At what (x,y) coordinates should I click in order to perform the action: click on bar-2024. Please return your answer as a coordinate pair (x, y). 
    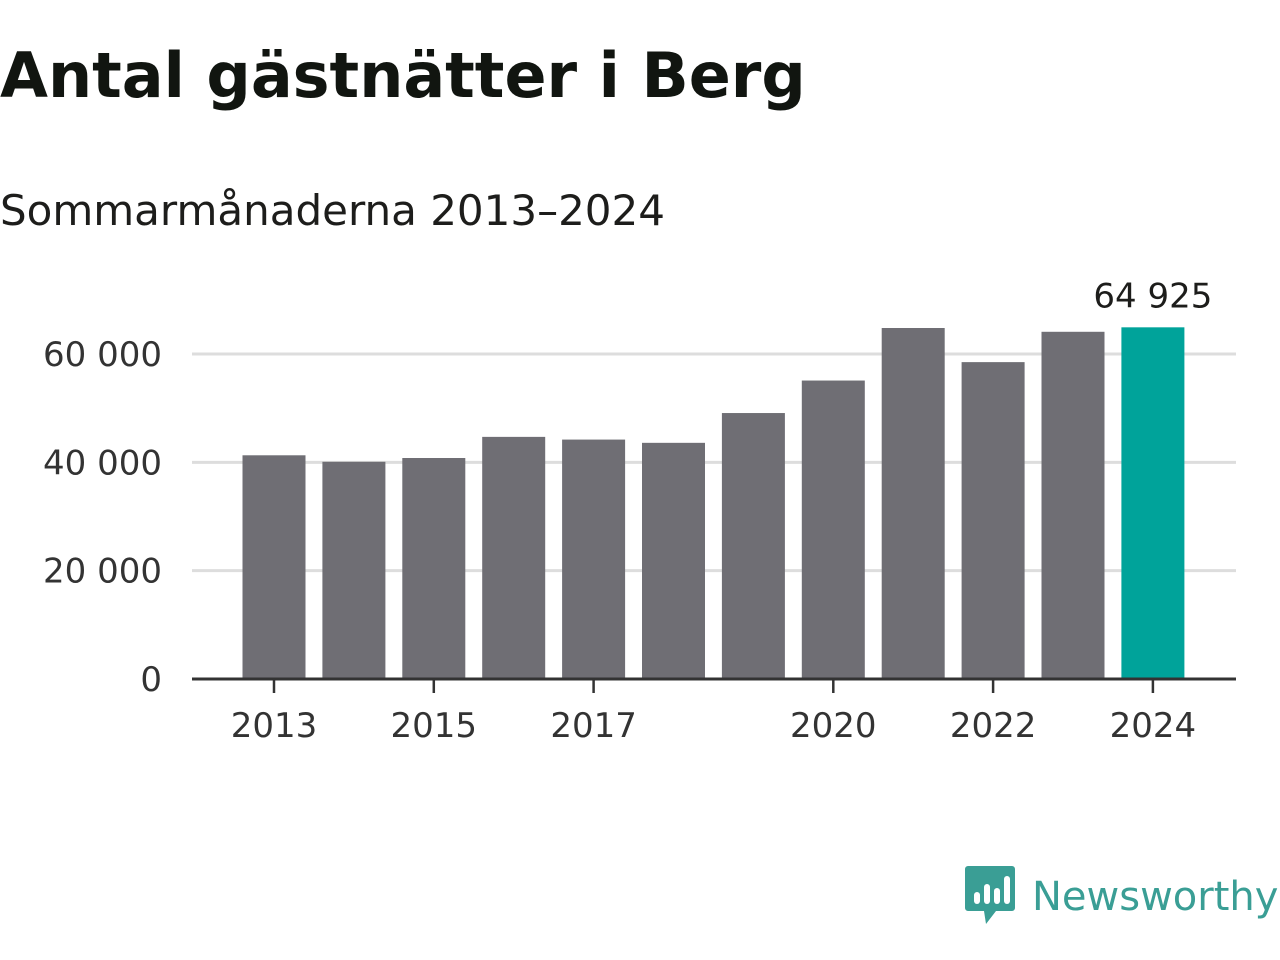
    Looking at the image, I should click on (1153, 503).